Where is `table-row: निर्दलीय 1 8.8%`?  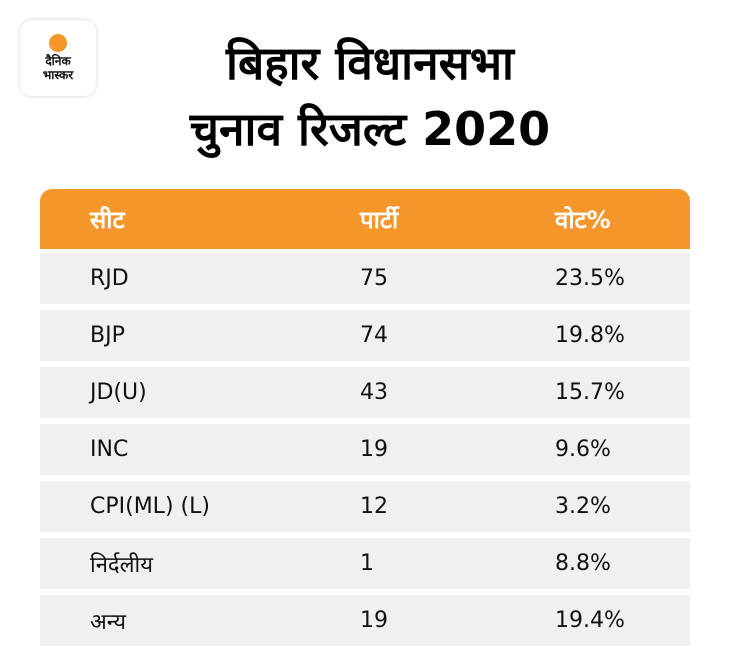
table-row: निर्दलीय 1 8.8% is located at coordinates (365, 563).